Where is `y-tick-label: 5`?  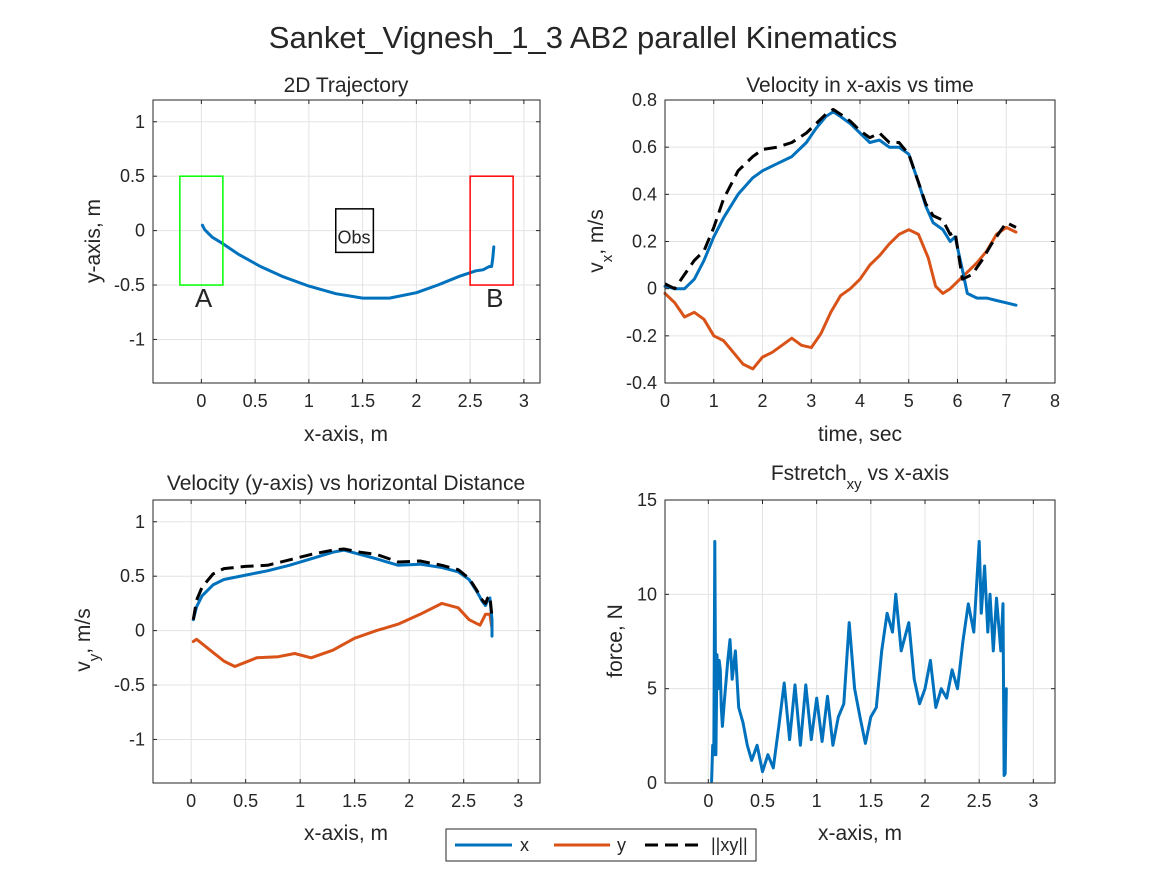 y-tick-label: 5 is located at coordinates (652, 689).